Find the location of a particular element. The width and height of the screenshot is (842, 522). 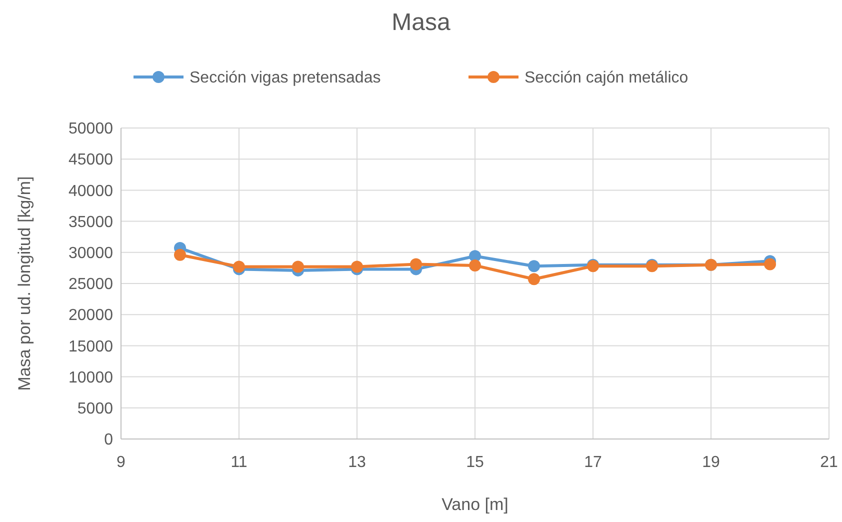

x-tick-label: 21 is located at coordinates (829, 462).